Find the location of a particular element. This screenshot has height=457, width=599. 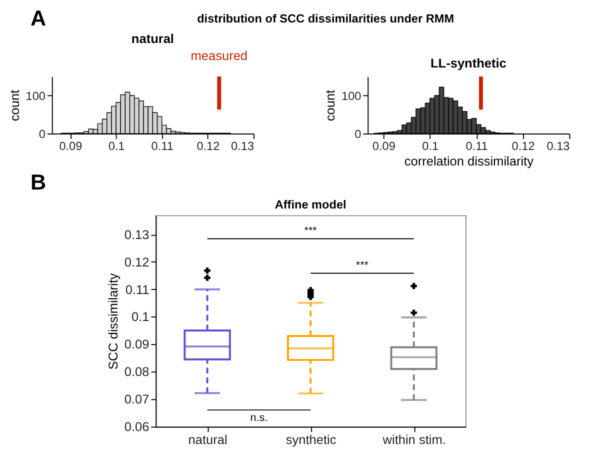

y-tick-label: 0.11 is located at coordinates (137, 289).